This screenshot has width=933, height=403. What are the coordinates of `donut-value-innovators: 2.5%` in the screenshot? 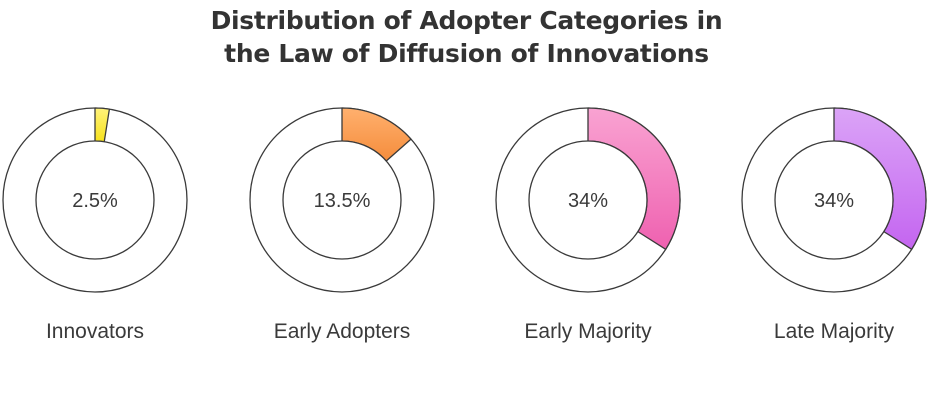 It's located at (95, 201).